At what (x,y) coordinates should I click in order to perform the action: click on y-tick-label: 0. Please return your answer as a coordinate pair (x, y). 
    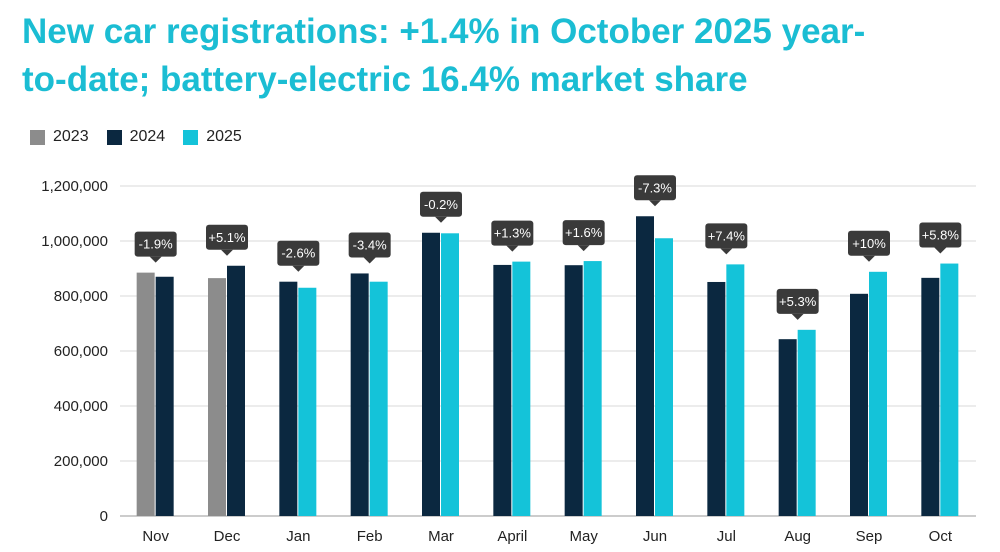
    Looking at the image, I should click on (104, 516).